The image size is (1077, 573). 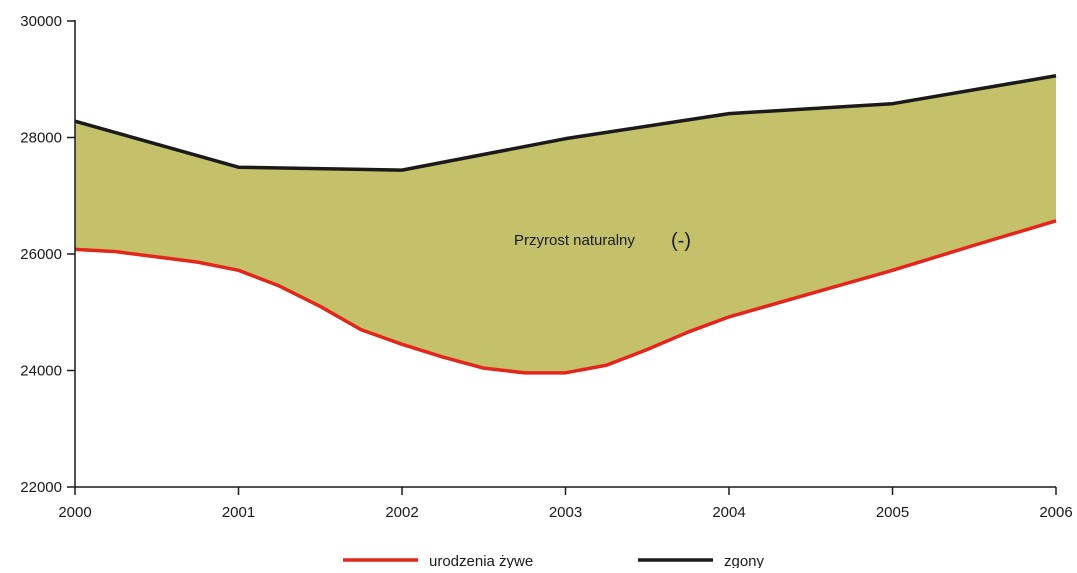 I want to click on annotations: Przyrost naturalny (-), so click(x=602, y=241).